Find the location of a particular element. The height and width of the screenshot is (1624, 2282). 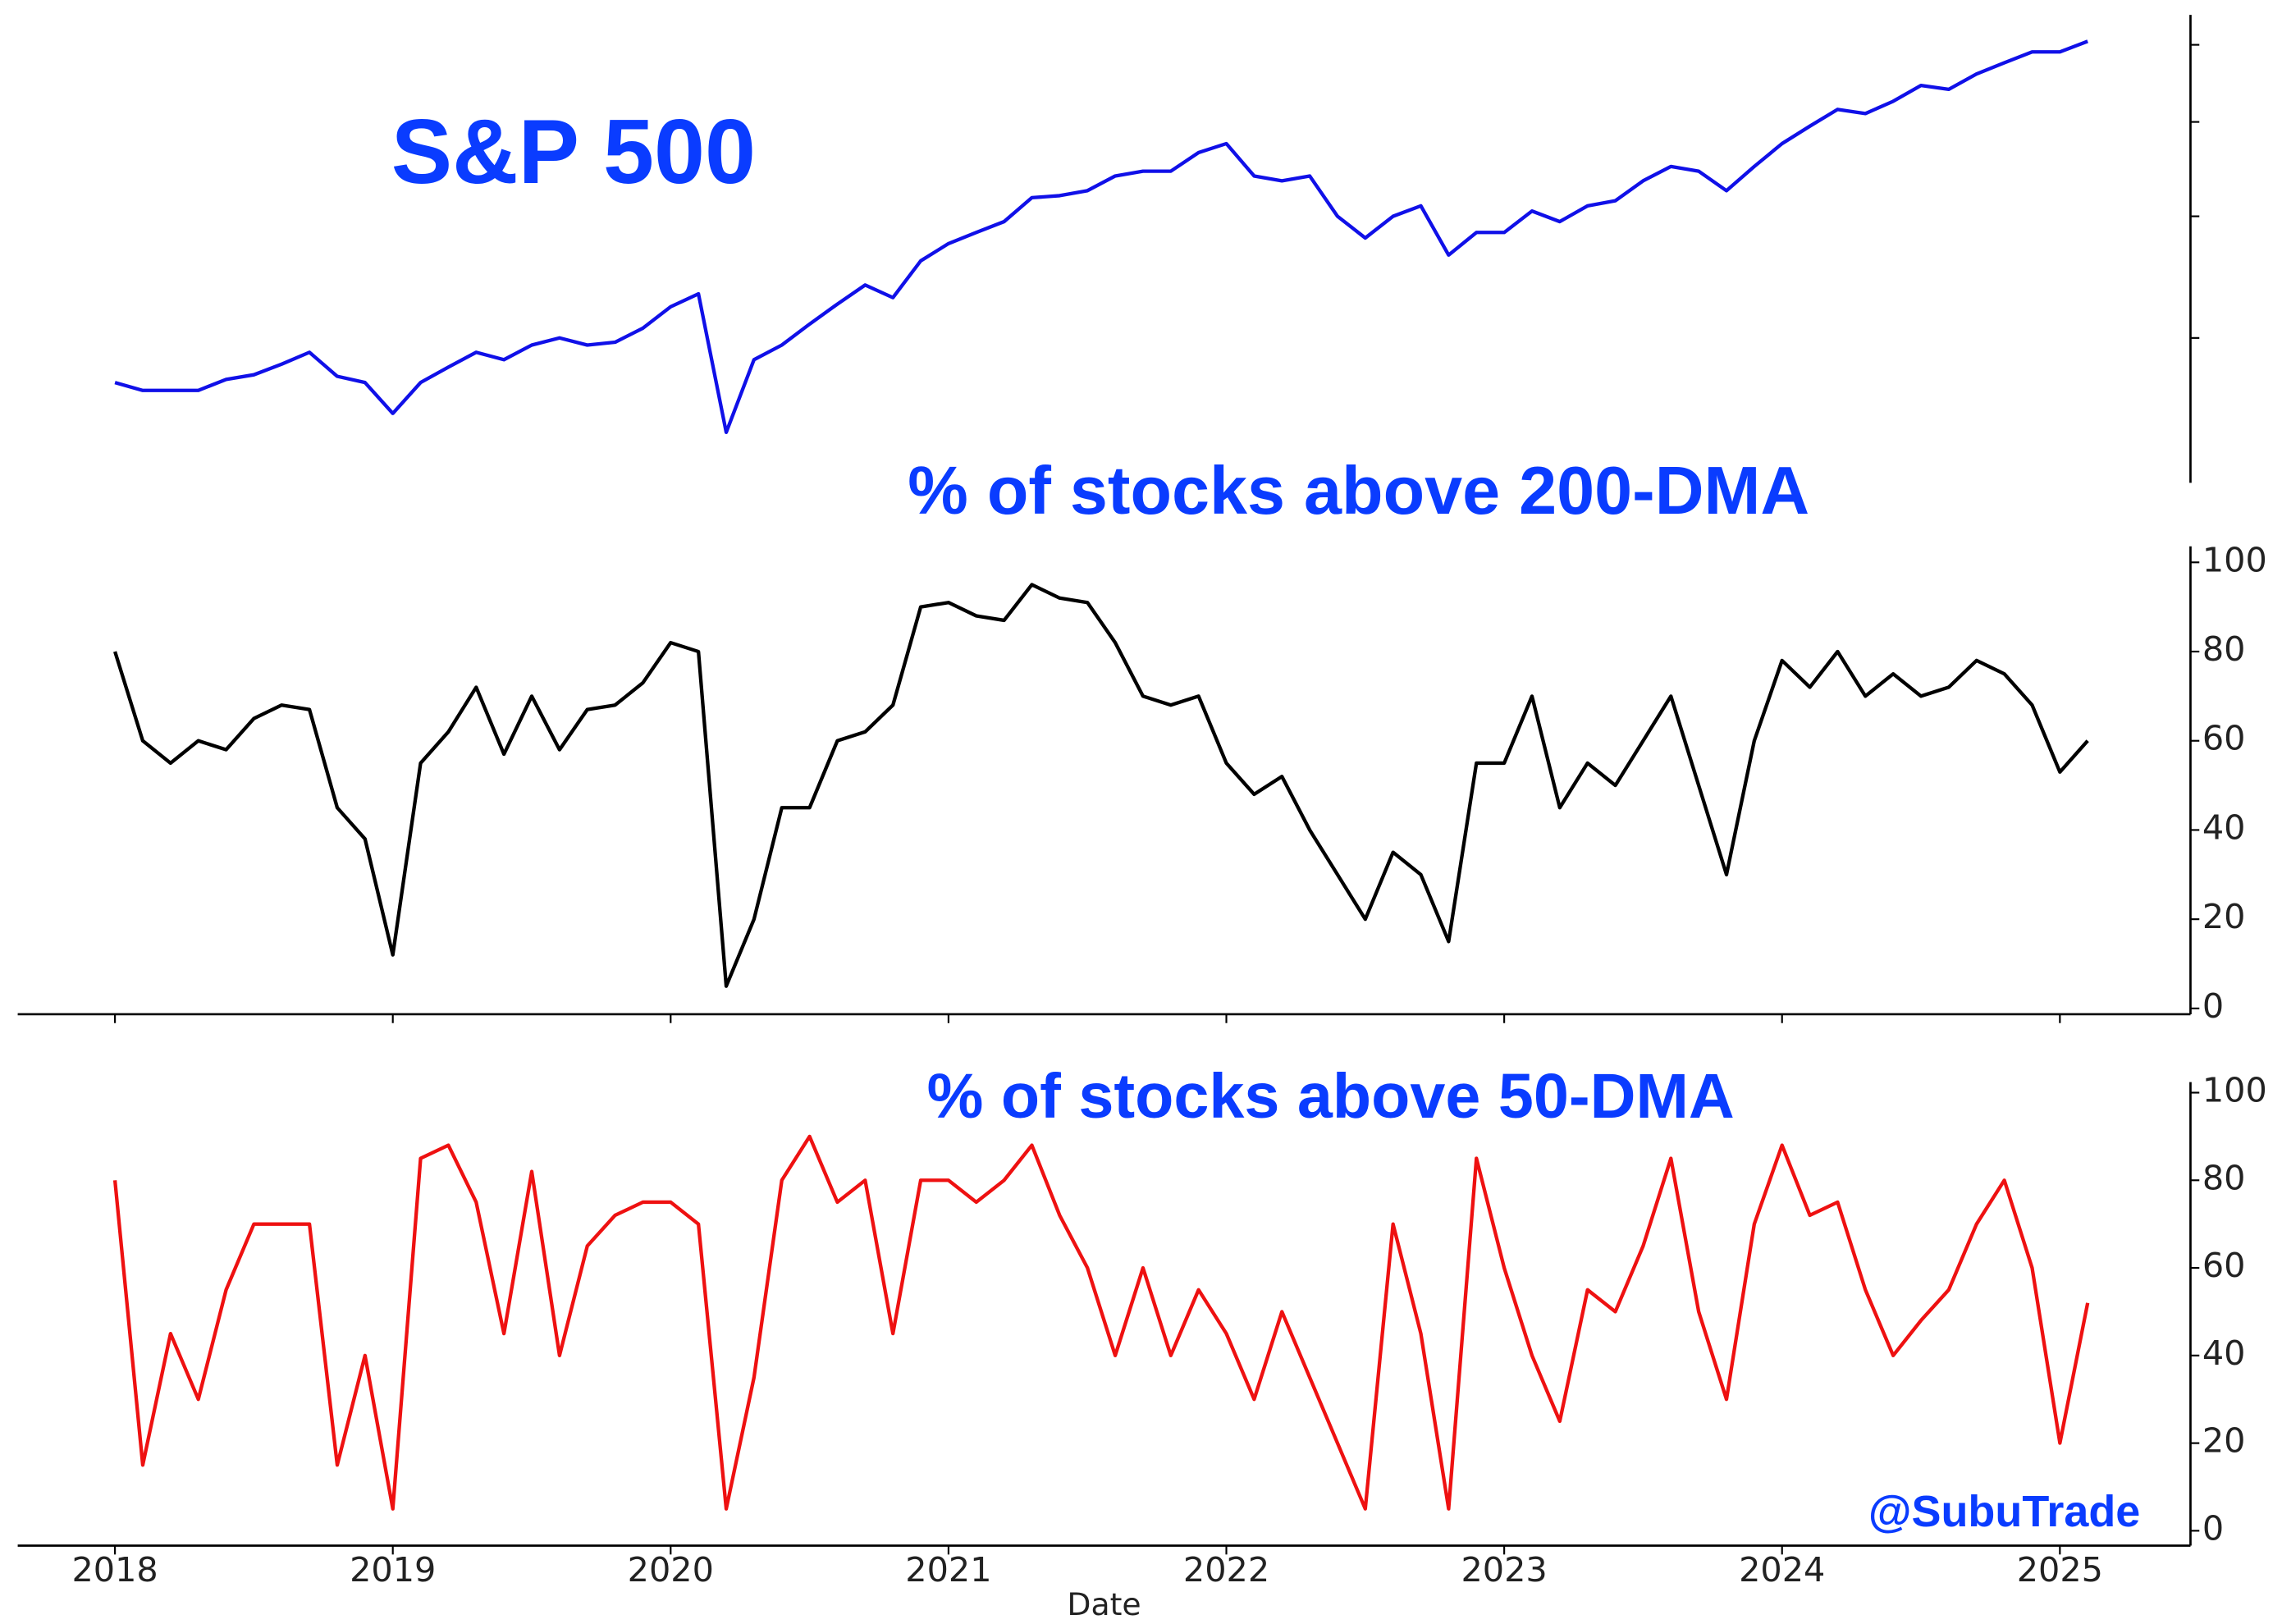

chart-title: S&P 500 is located at coordinates (573, 151).